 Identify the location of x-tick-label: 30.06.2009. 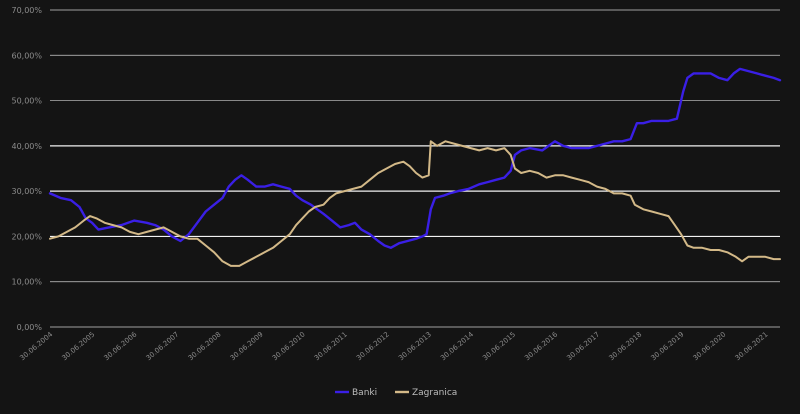
(247, 346).